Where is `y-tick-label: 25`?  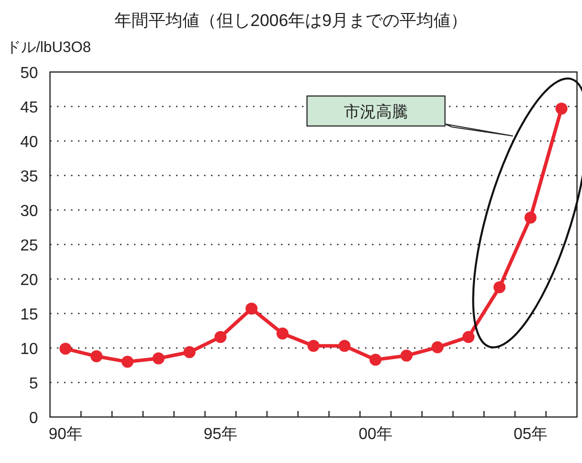 y-tick-label: 25 is located at coordinates (29, 246).